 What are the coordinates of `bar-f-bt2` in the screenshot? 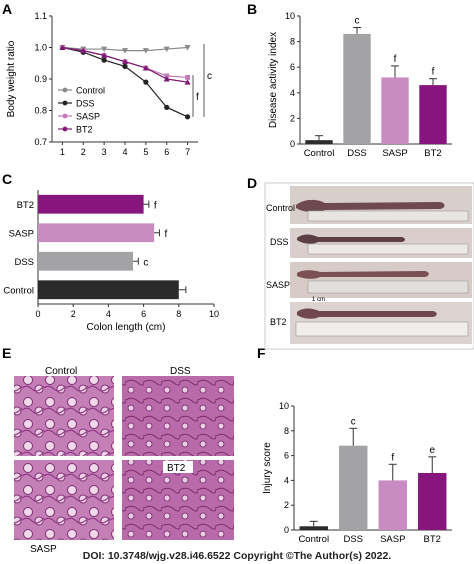 It's located at (432, 501).